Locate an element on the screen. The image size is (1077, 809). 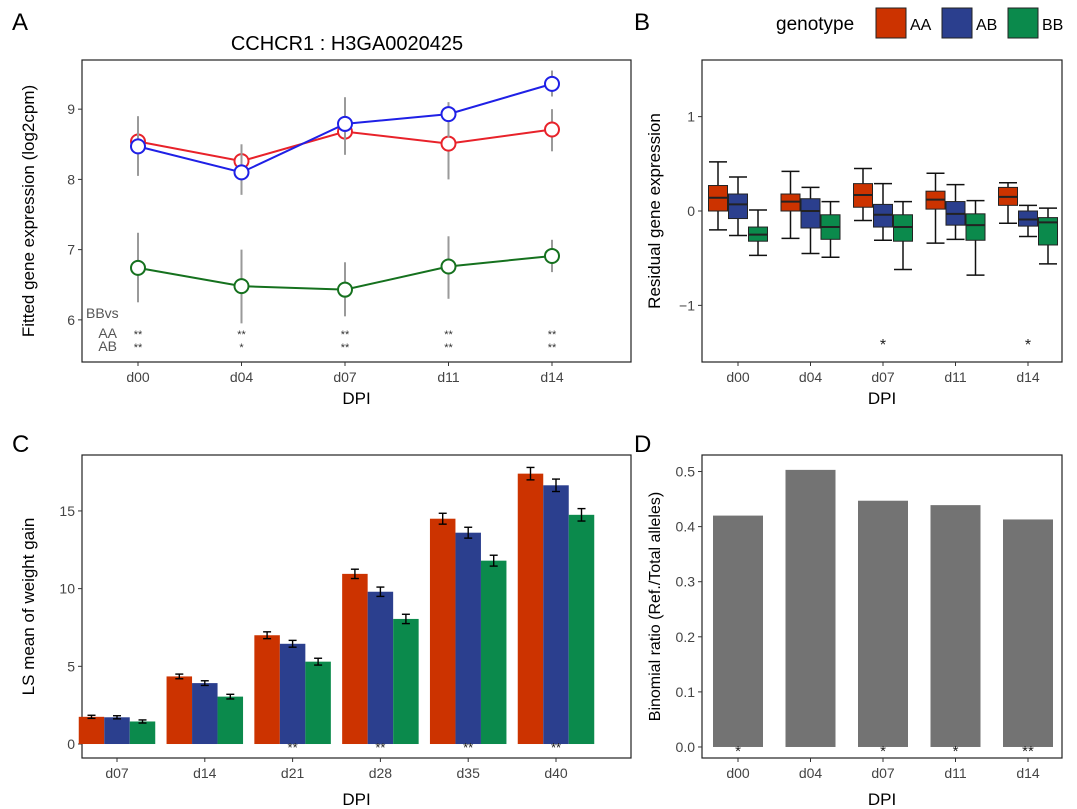
y-tick-label: 6 is located at coordinates (71, 320).